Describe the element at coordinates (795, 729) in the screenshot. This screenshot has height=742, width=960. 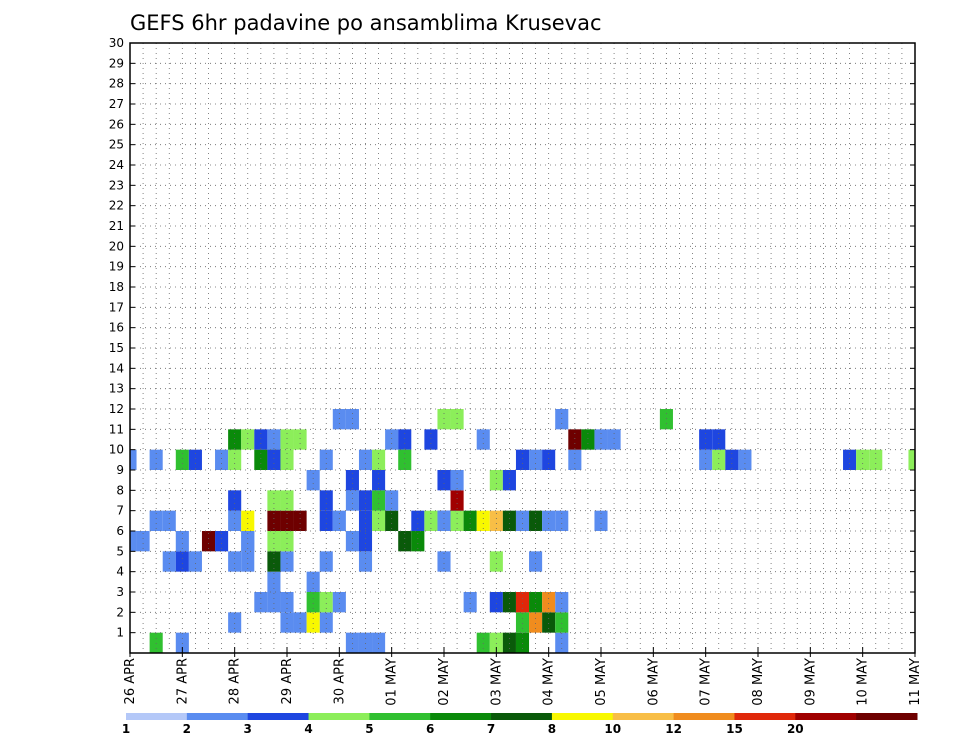
I see `legend-label: 20` at that location.